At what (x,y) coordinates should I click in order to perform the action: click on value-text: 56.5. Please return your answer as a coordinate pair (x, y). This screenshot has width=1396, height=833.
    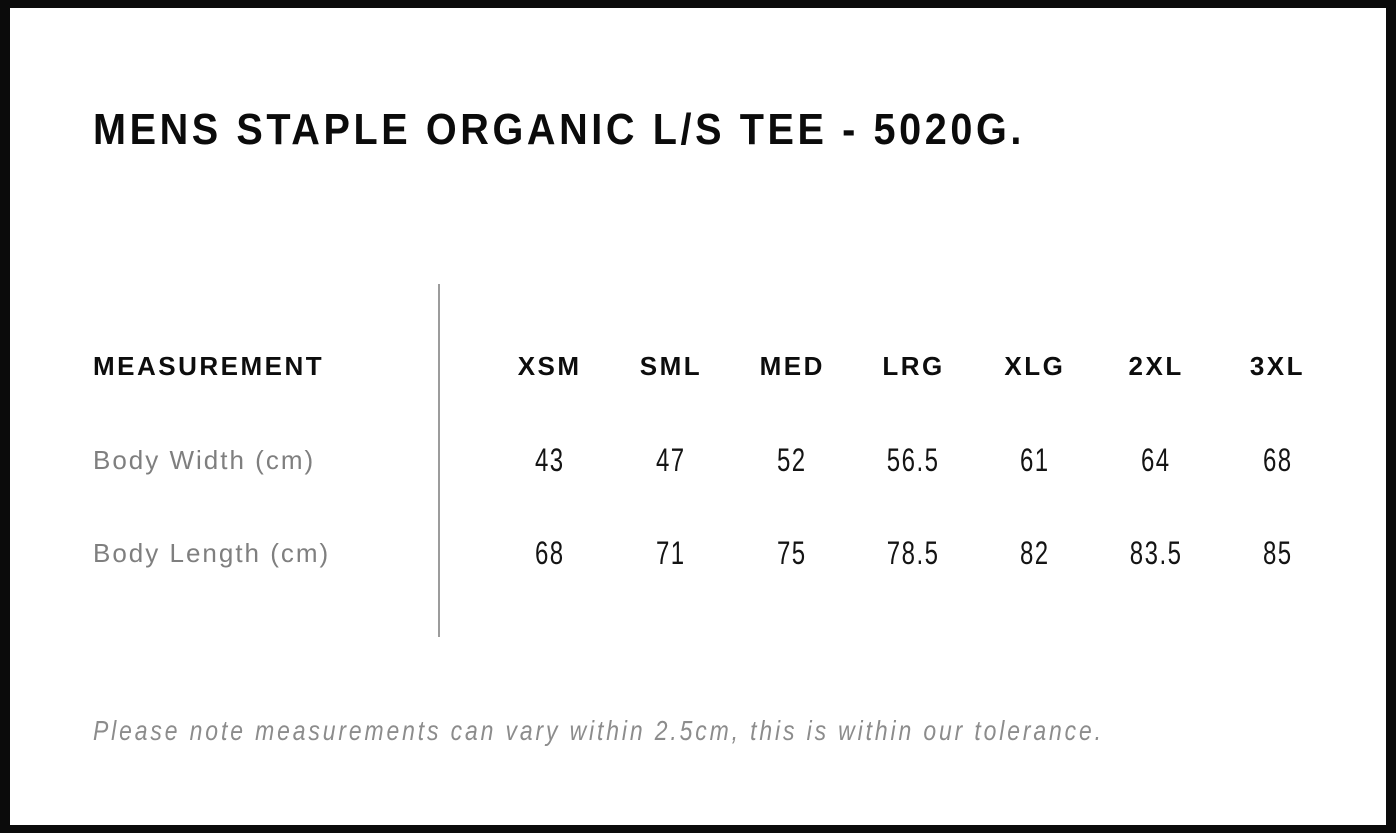
    Looking at the image, I should click on (913, 460).